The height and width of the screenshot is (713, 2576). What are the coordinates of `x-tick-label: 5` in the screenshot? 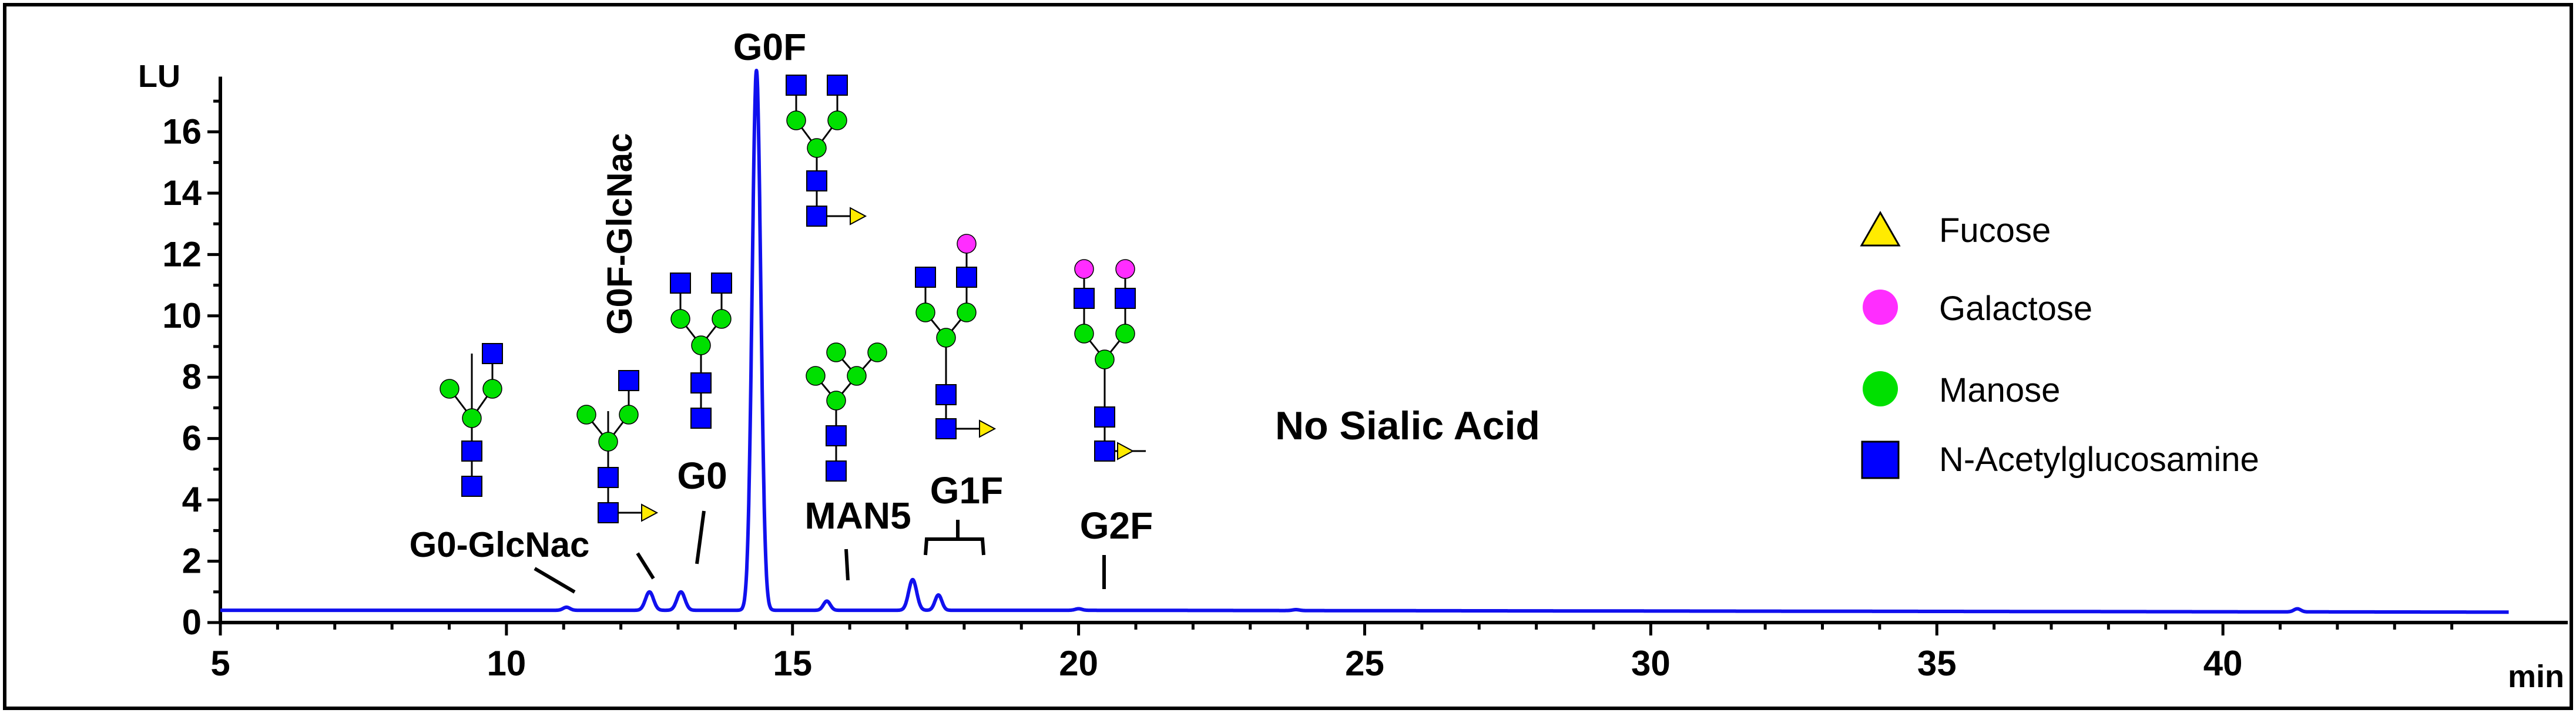 It's located at (220, 663).